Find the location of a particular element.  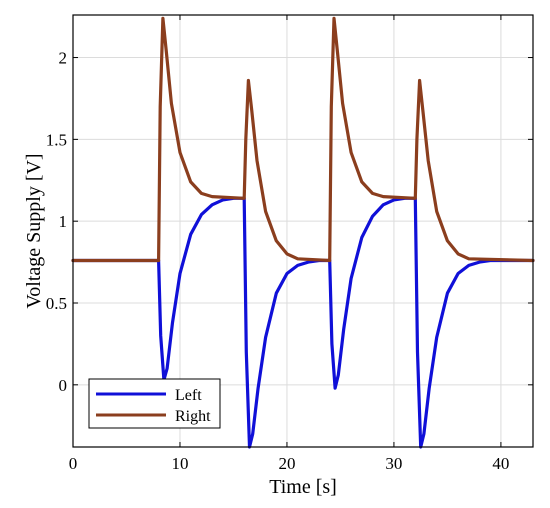

legend: Left Right is located at coordinates (154, 403).